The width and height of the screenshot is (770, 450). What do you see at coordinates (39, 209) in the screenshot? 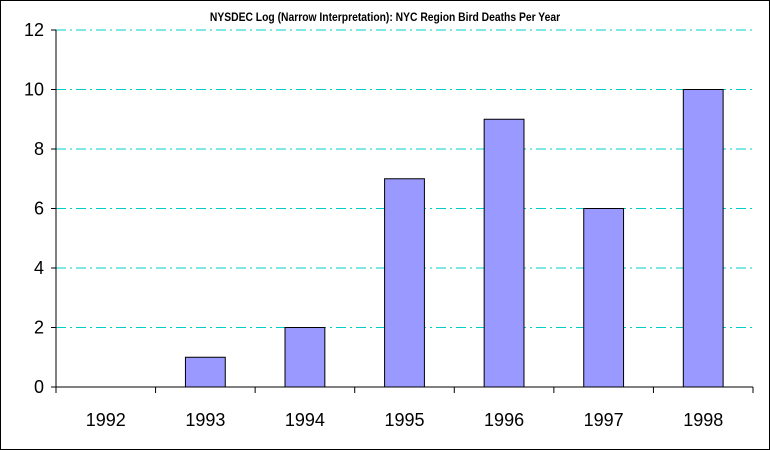
I see `y-tick-label: 6` at bounding box center [39, 209].